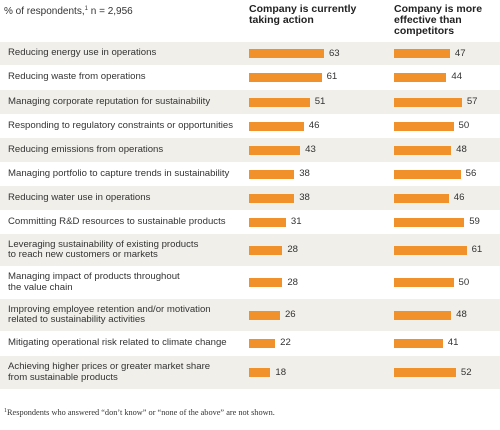 The image size is (500, 430). Describe the element at coordinates (303, 14) in the screenshot. I see `series-1-header: Company is currently taking action` at that location.